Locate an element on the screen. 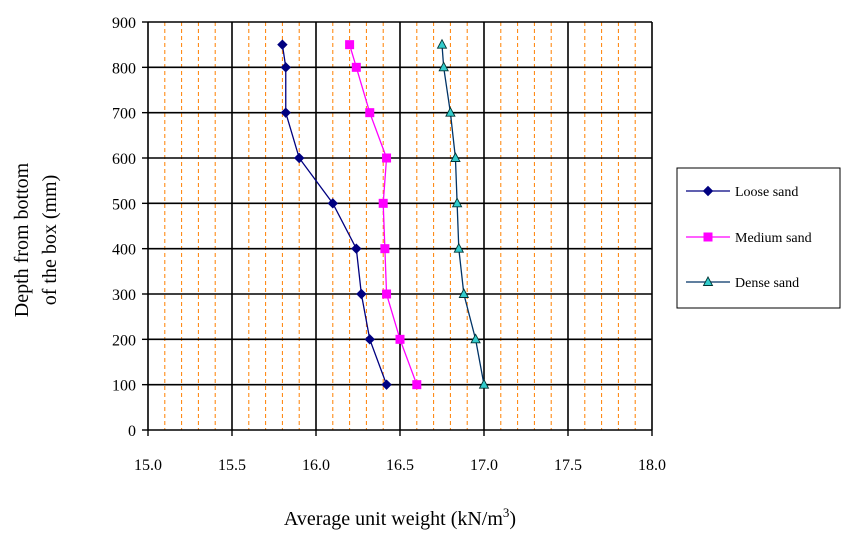 This screenshot has width=850, height=535. x-tick-label: 17.0 is located at coordinates (484, 465).